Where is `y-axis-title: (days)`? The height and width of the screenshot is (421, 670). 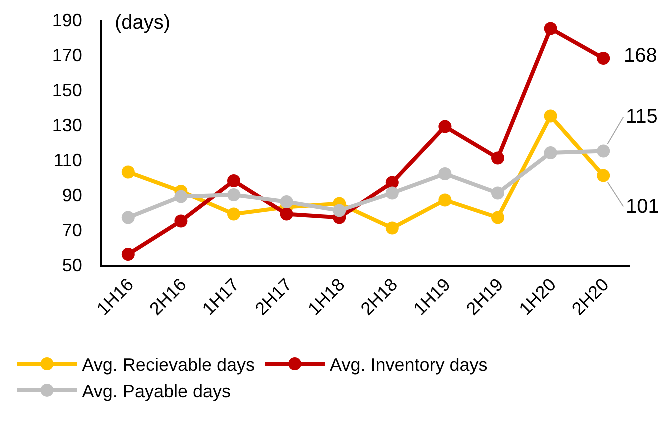 y-axis-title: (days) is located at coordinates (143, 23).